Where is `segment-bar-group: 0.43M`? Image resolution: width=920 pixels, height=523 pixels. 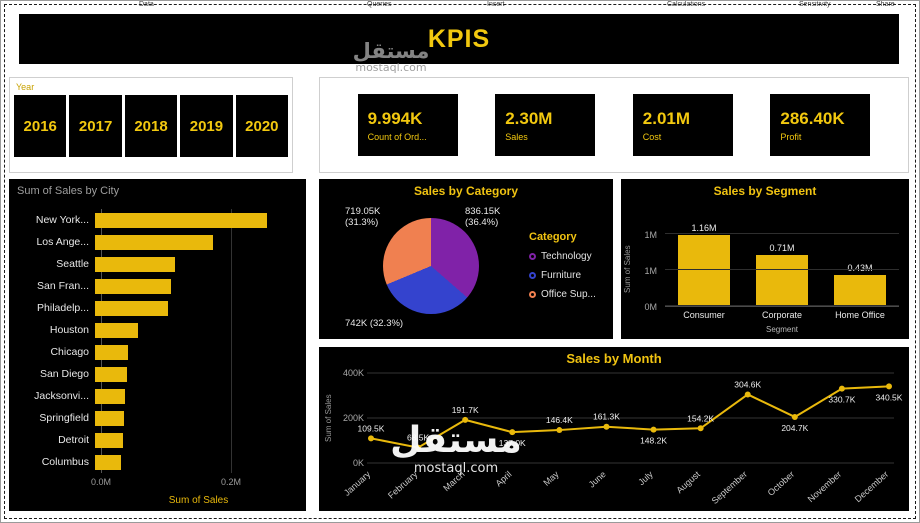 segment-bar-group: 0.43M is located at coordinates (860, 264).